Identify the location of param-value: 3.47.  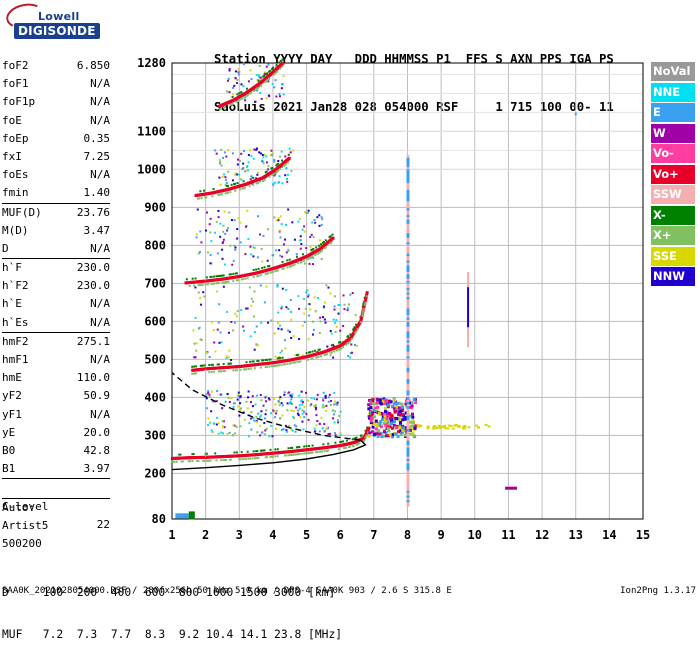
(97, 230).